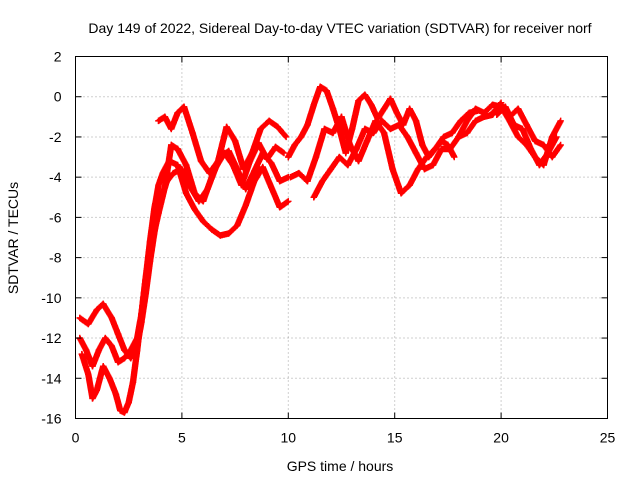 The width and height of the screenshot is (640, 480). Describe the element at coordinates (58, 57) in the screenshot. I see `y-tick-label: 2` at that location.